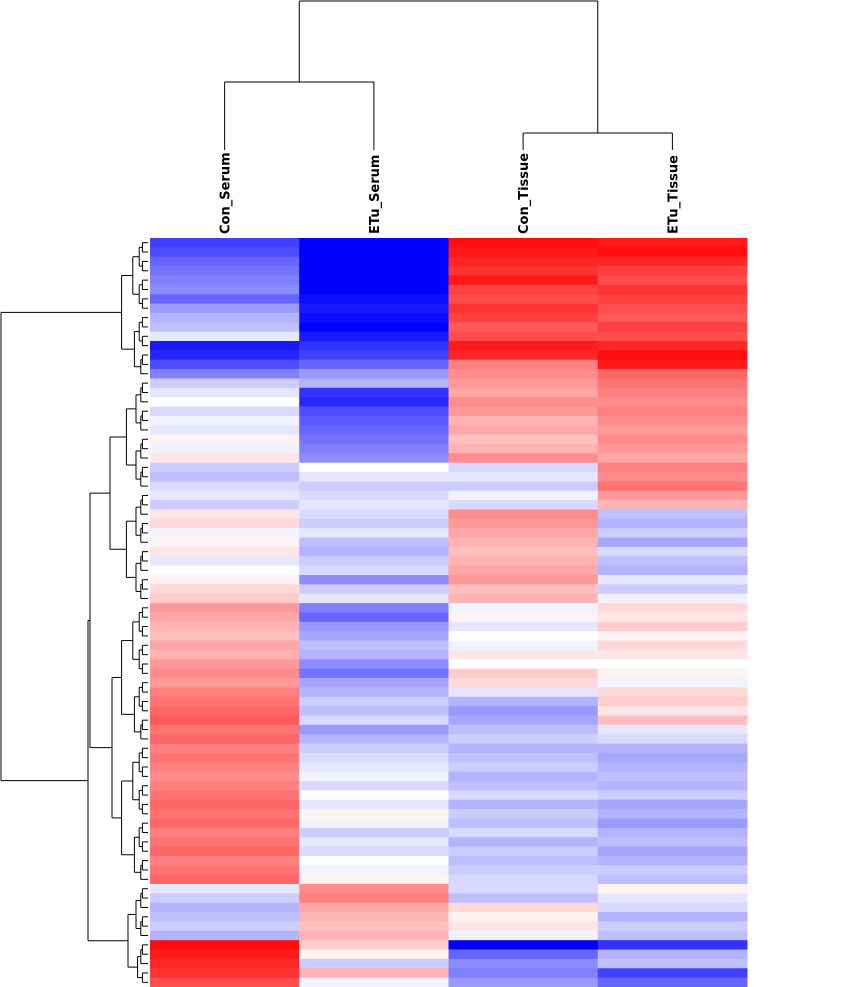 The image size is (867, 987). Describe the element at coordinates (375, 194) in the screenshot. I see `column-label: ETu_Serum` at that location.